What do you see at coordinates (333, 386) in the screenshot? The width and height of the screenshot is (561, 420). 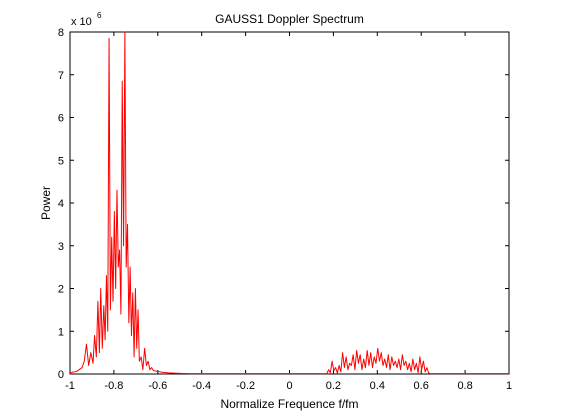 I see `x-tick-label: 0.2` at bounding box center [333, 386].